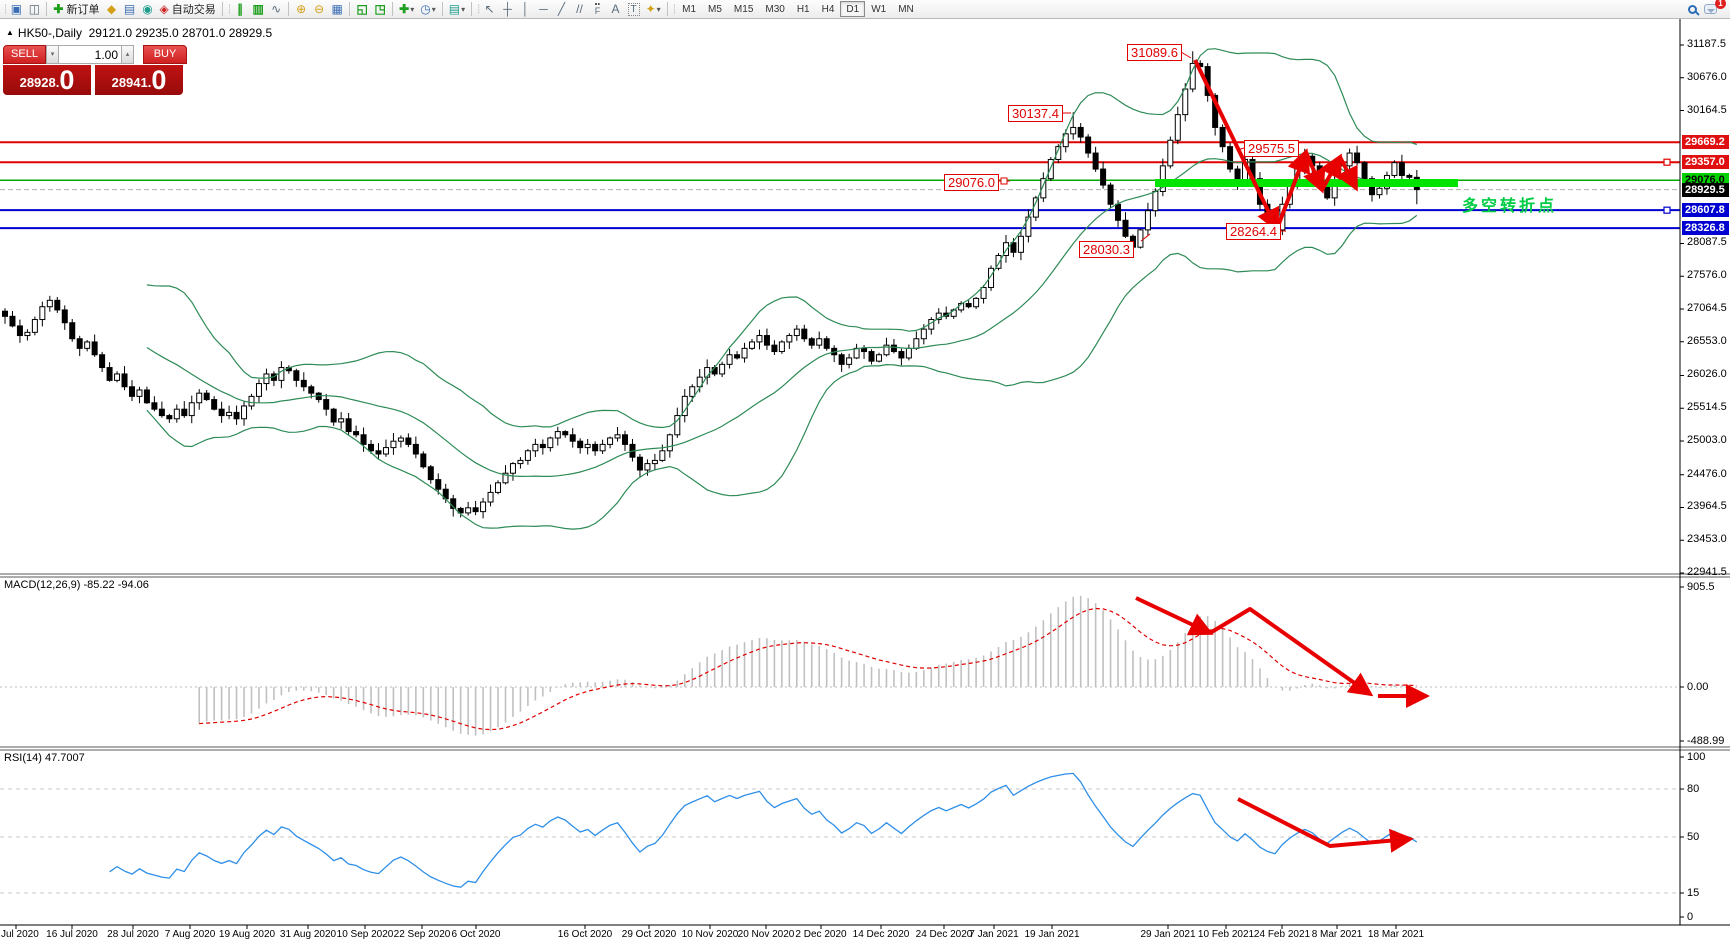 This screenshot has height=942, width=1730. I want to click on timeframe-H4: H4, so click(828, 9).